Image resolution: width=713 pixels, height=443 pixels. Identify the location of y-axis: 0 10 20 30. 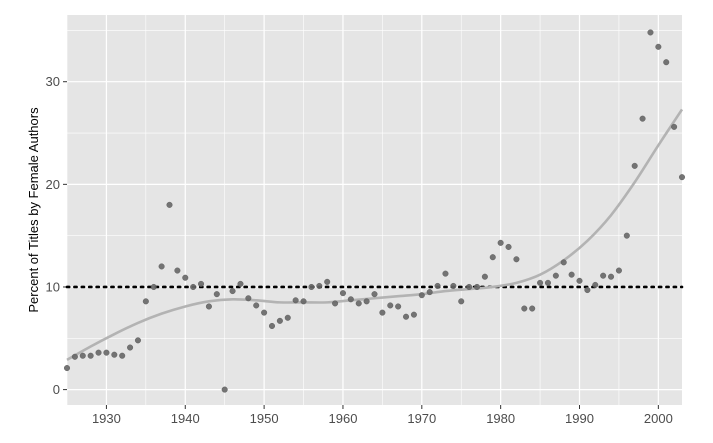
(56, 235).